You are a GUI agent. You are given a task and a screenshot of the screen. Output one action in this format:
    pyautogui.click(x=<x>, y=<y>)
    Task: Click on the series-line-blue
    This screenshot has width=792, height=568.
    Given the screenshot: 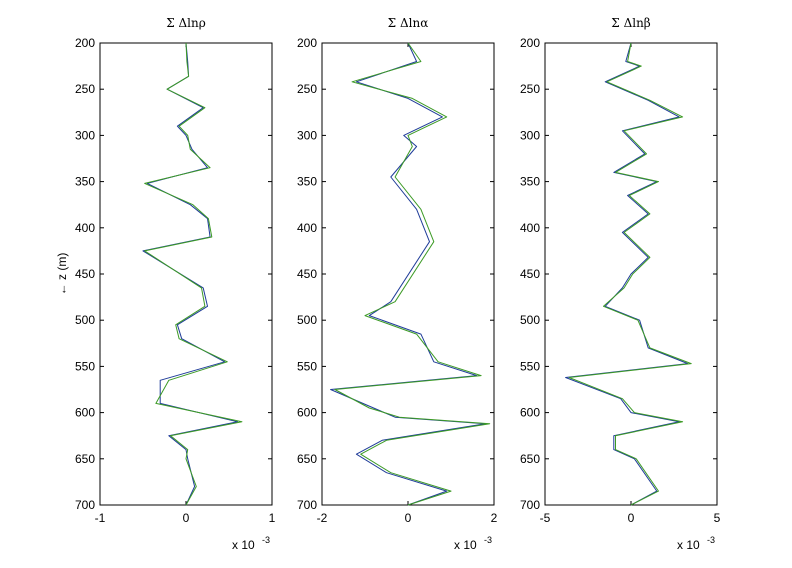 What is the action you would take?
    pyautogui.click(x=627, y=274)
    